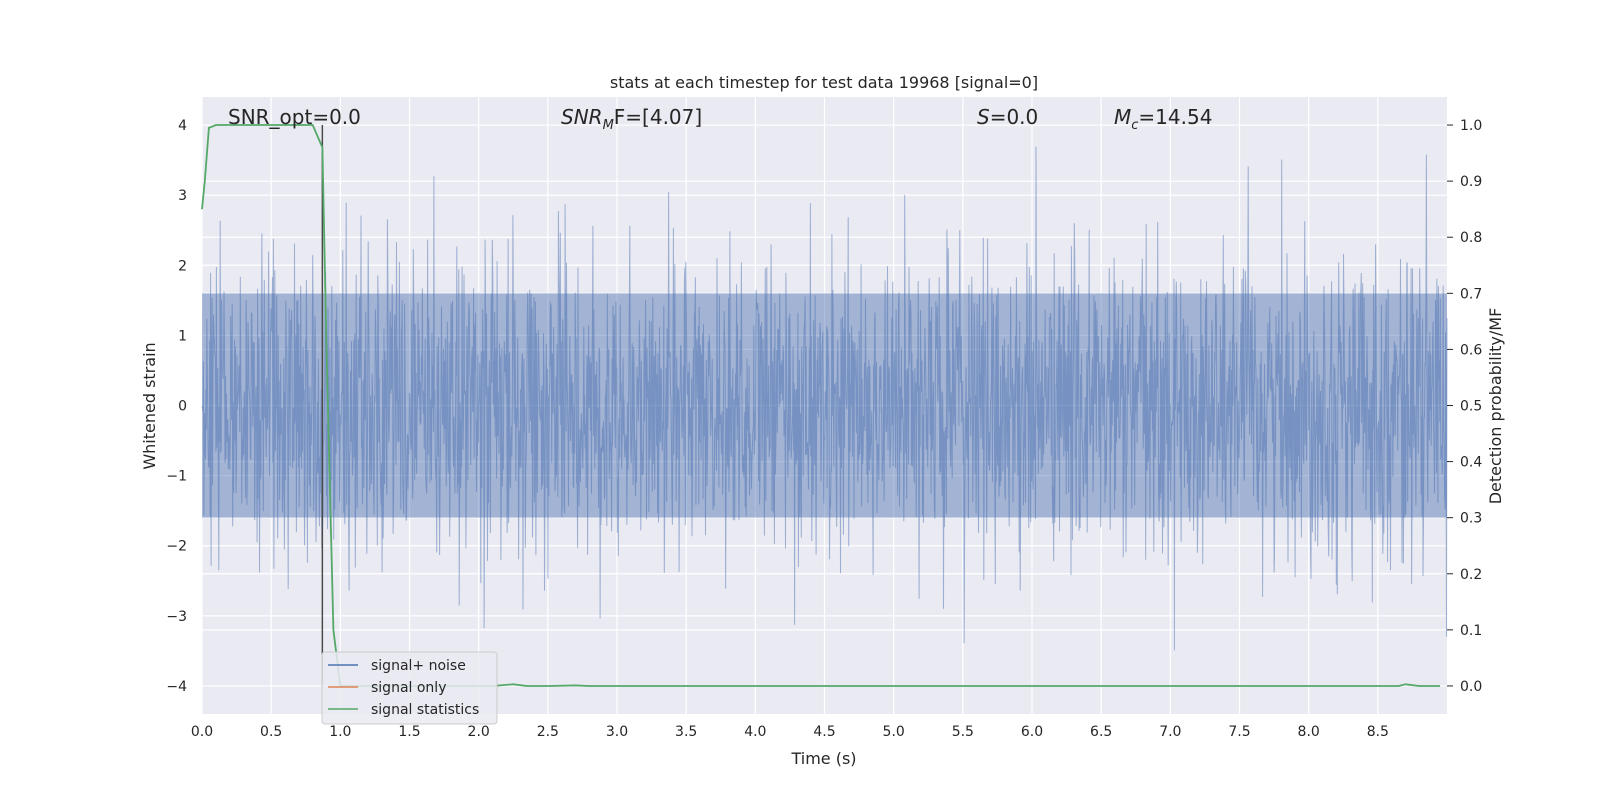 Image resolution: width=1600 pixels, height=804 pixels. I want to click on annotation-mc-rest: =14.54, so click(1175, 117).